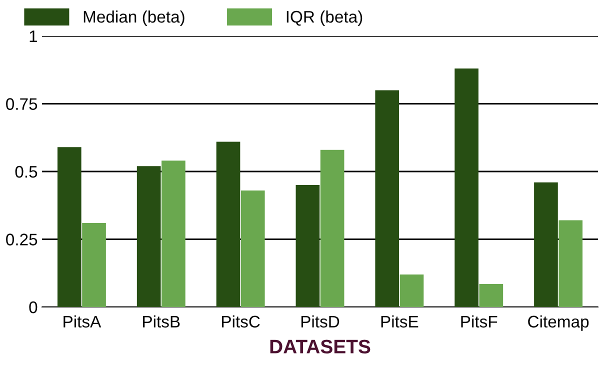 The height and width of the screenshot is (371, 600). What do you see at coordinates (83, 321) in the screenshot?
I see `x-tick-label: PitsA` at bounding box center [83, 321].